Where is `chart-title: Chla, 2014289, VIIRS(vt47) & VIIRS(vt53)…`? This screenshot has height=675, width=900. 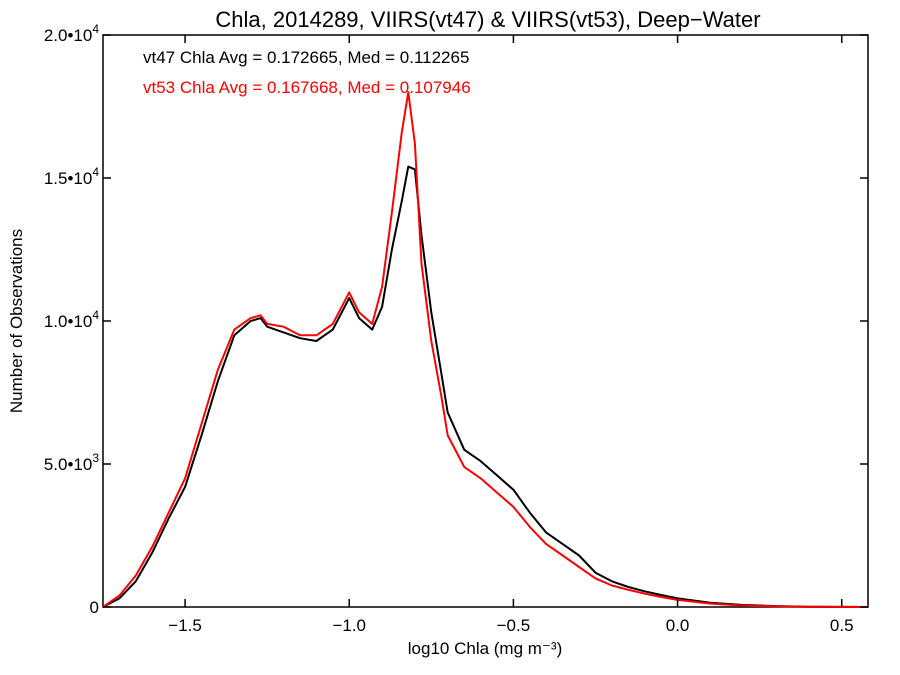 chart-title: Chla, 2014289, VIIRS(vt47) & VIIRS(vt53)… is located at coordinates (487, 19).